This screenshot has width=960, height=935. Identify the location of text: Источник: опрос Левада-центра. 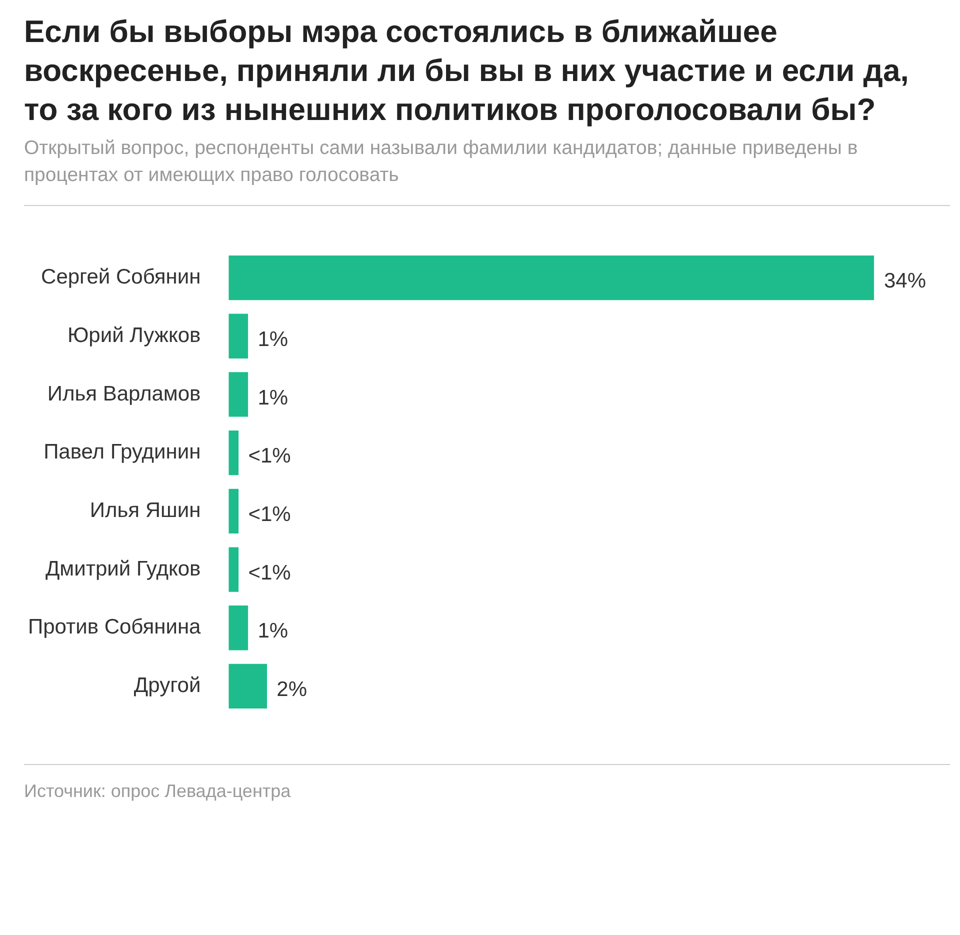
(157, 791).